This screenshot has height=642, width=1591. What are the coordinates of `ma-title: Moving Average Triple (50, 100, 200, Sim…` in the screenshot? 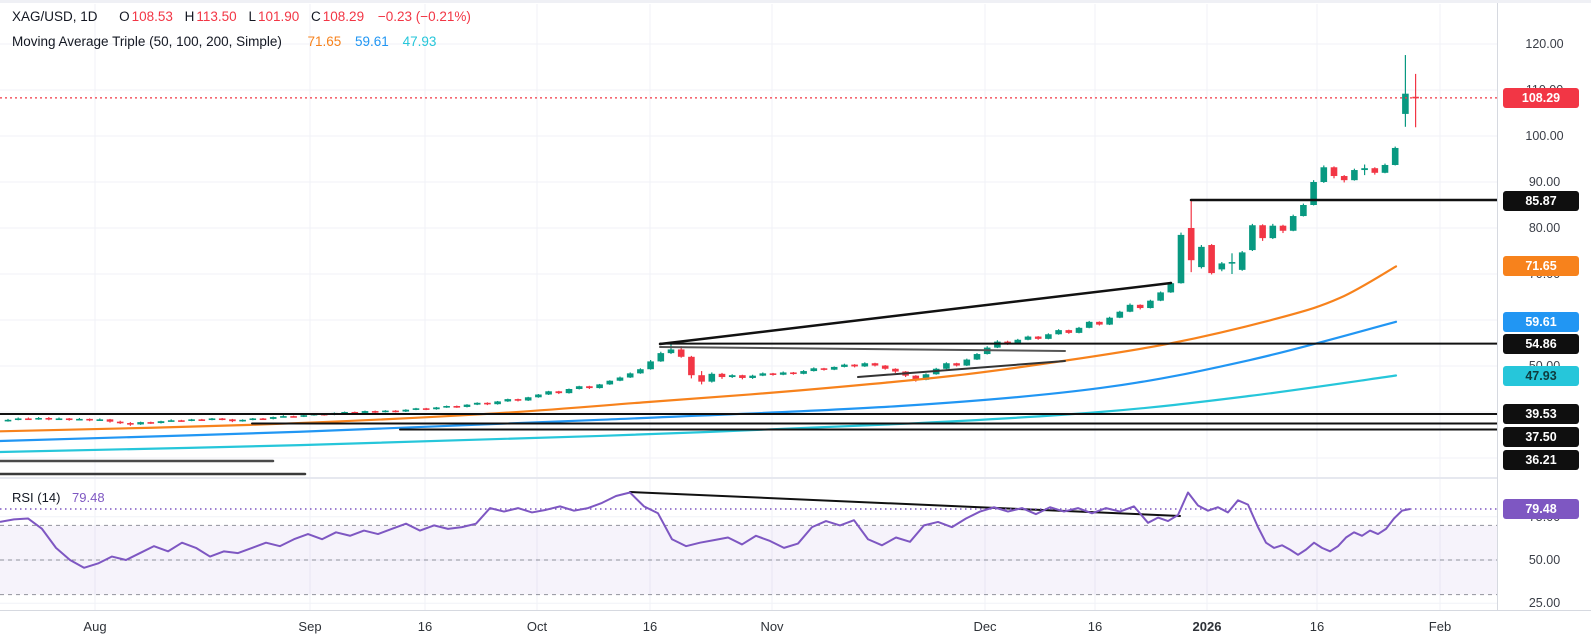 It's located at (147, 41).